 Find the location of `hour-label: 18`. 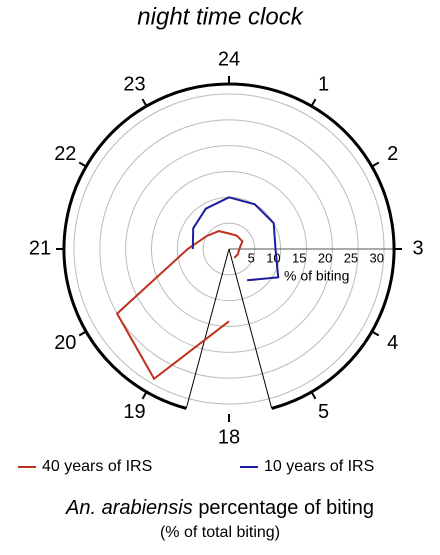

hour-label: 18 is located at coordinates (229, 437).